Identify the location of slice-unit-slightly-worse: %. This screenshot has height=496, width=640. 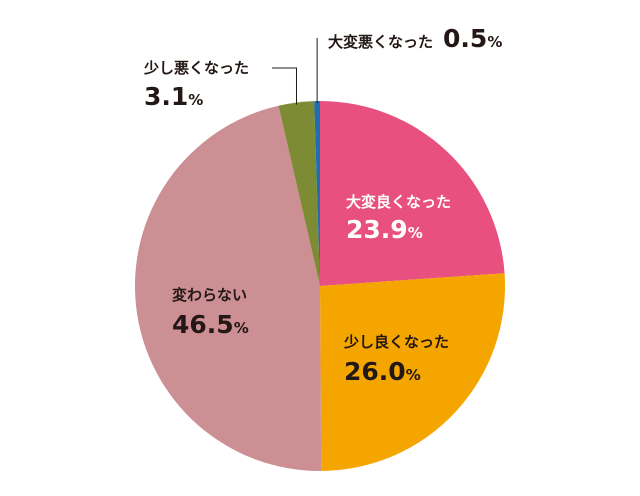
(195, 100).